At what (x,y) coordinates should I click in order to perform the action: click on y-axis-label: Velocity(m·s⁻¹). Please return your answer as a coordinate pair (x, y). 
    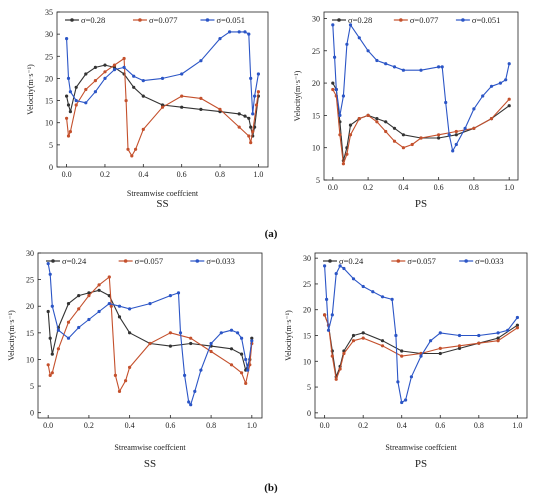
    Looking at the image, I should click on (11, 335).